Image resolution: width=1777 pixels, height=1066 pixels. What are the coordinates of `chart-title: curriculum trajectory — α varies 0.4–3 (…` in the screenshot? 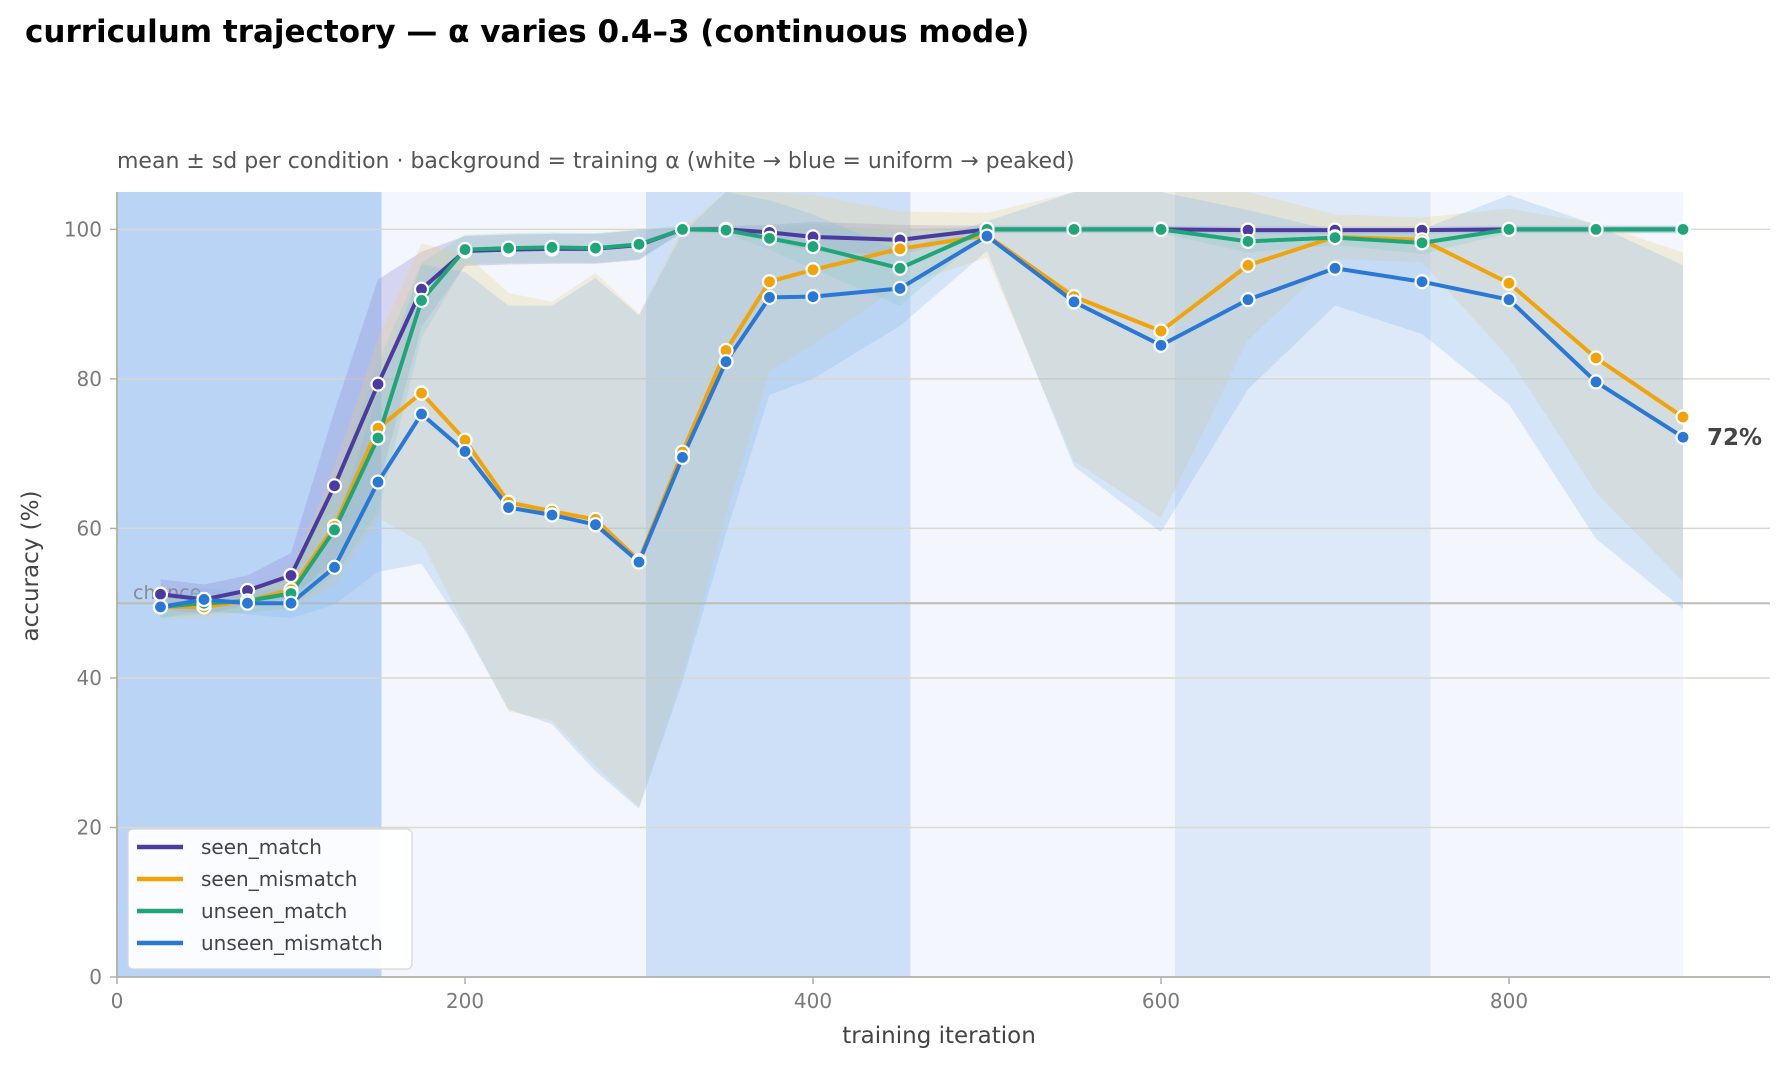 It's located at (527, 32).